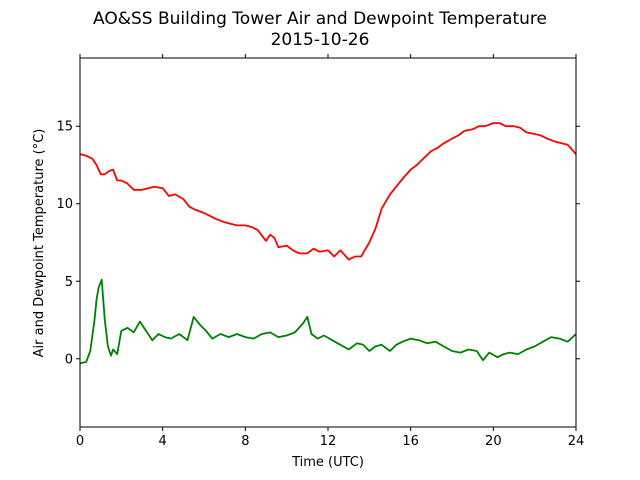 Image resolution: width=640 pixels, height=480 pixels. I want to click on x-tick-label: 24, so click(576, 441).